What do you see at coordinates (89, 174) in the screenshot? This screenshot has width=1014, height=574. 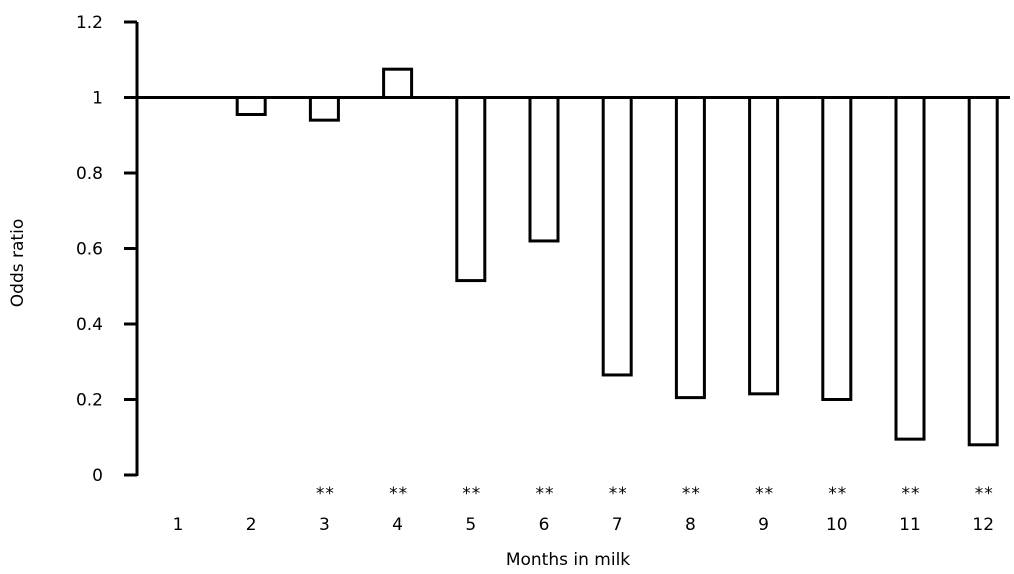 I see `y-tick-label: 0.8` at bounding box center [89, 174].